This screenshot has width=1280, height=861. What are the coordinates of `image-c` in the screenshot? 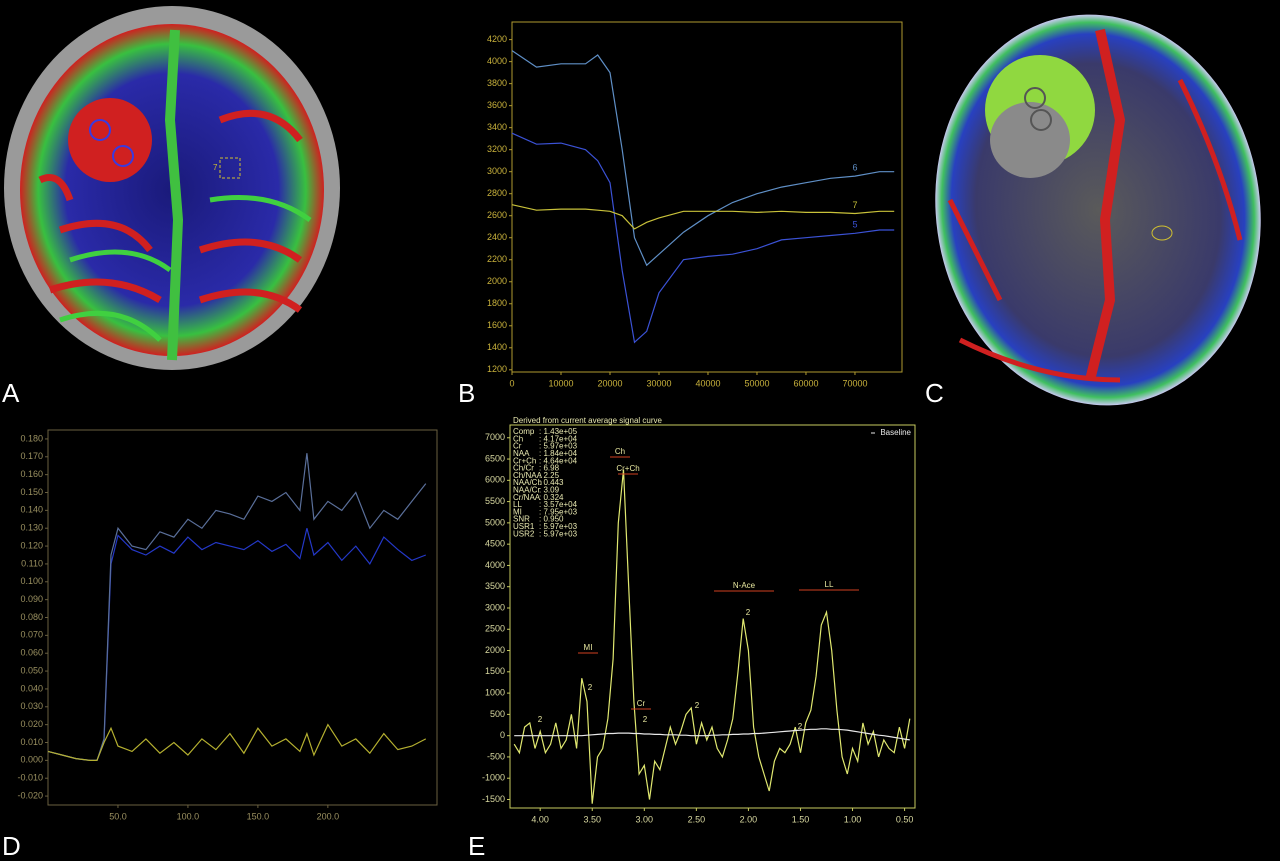 It's located at (1098, 210).